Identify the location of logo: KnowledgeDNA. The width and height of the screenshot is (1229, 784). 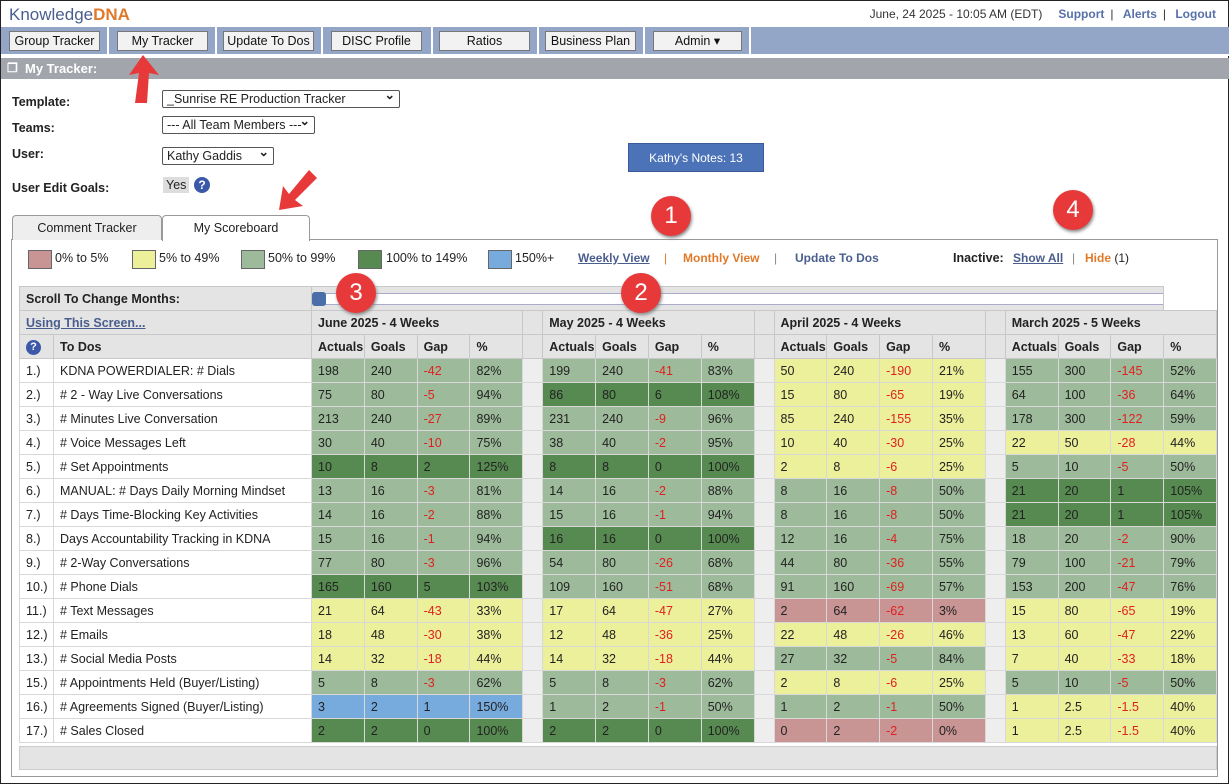
(69, 15).